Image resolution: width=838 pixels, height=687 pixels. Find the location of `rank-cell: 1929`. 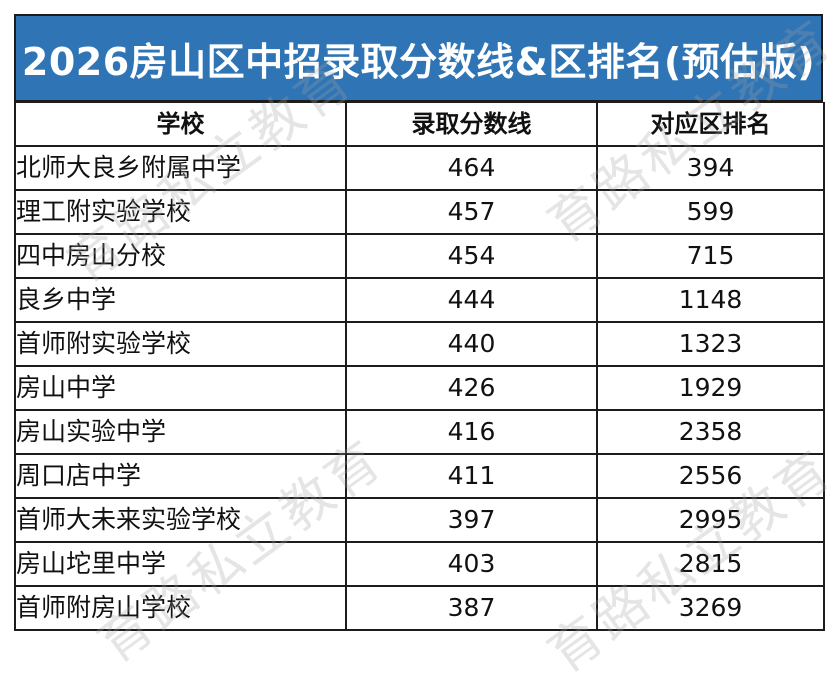

rank-cell: 1929 is located at coordinates (710, 388).